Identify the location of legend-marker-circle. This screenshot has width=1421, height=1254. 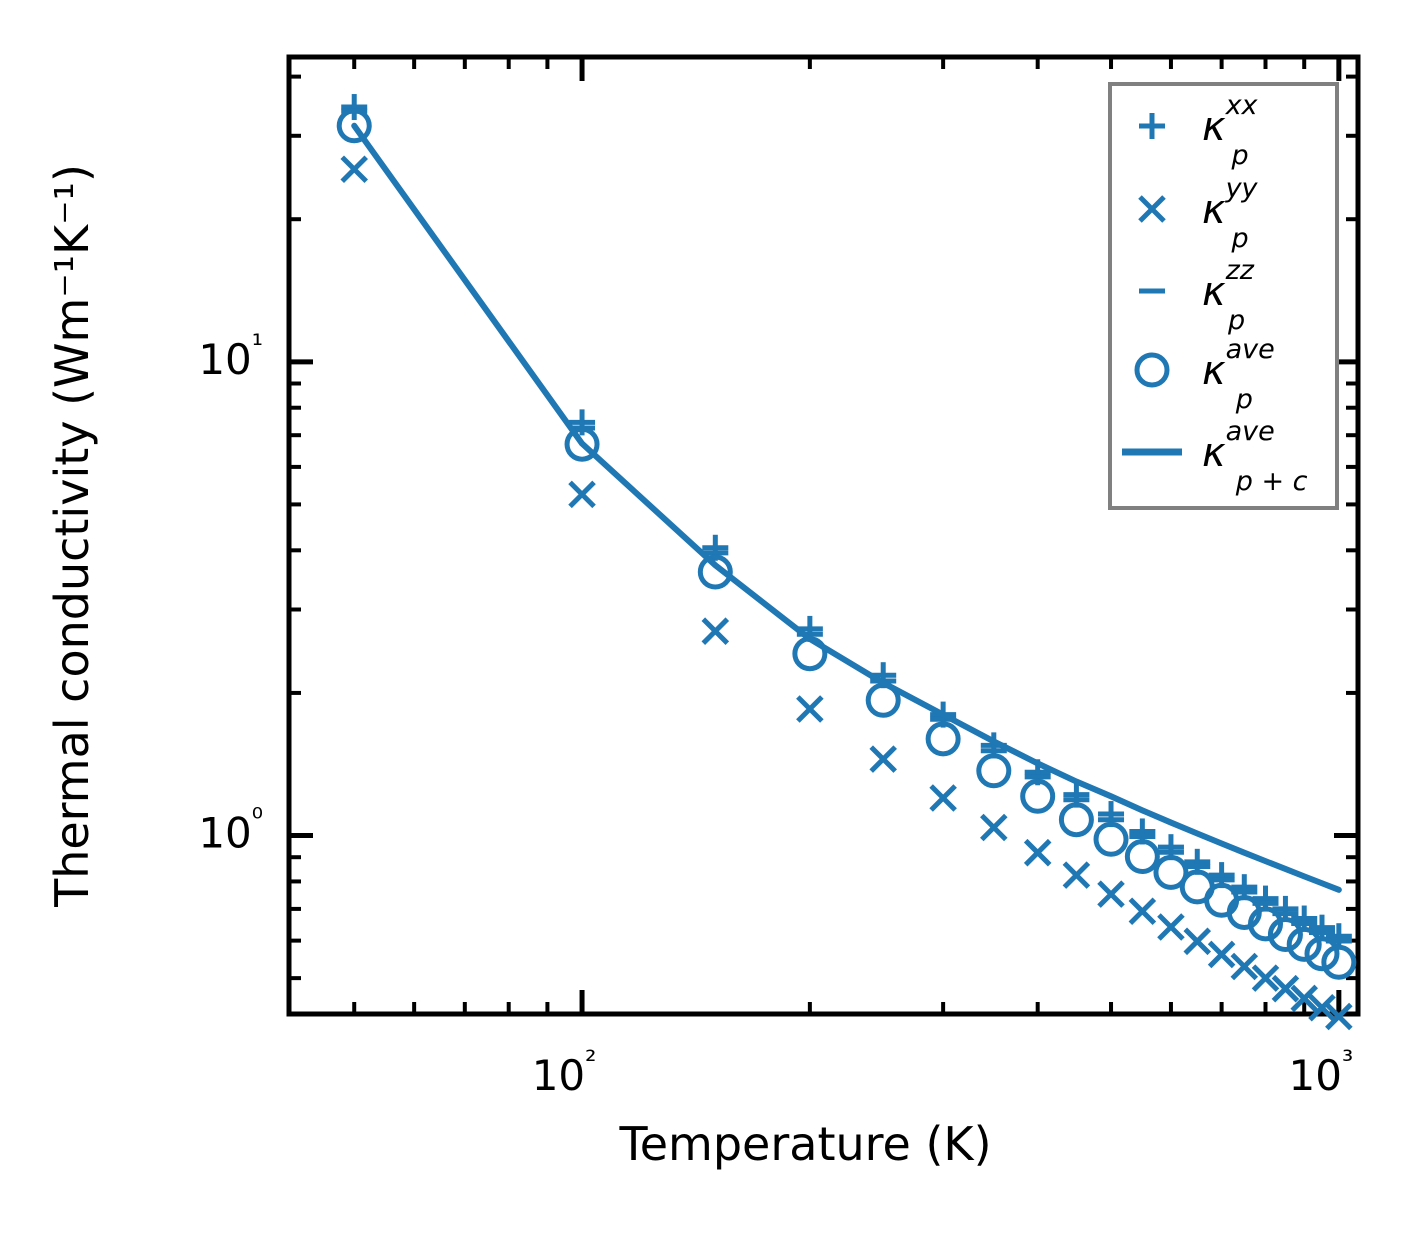
(1152, 370).